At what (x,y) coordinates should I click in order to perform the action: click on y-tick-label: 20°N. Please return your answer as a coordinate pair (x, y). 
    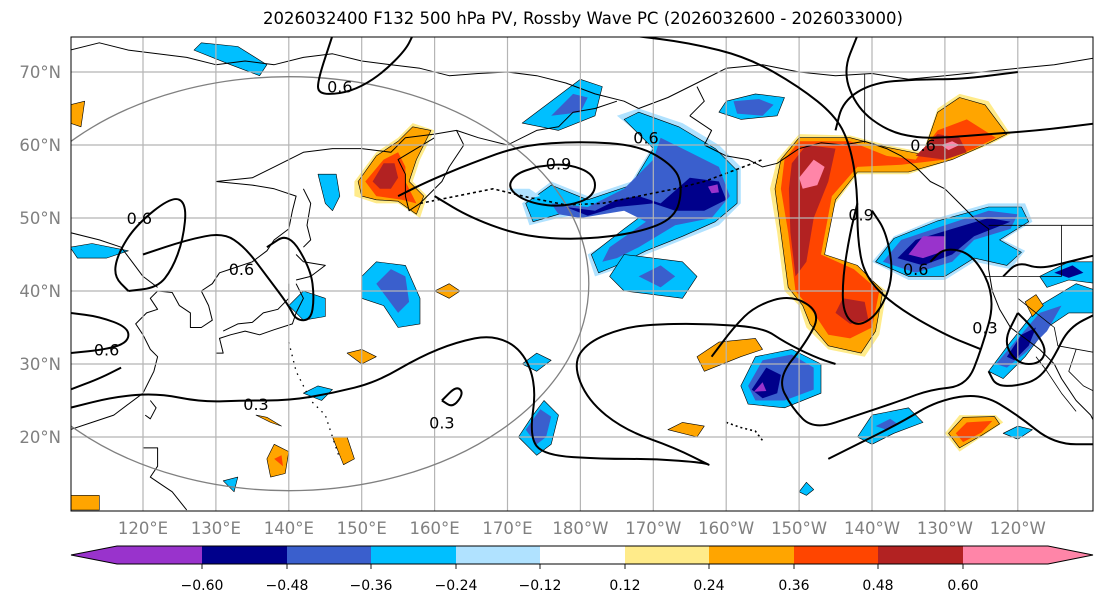
    Looking at the image, I should click on (40, 437).